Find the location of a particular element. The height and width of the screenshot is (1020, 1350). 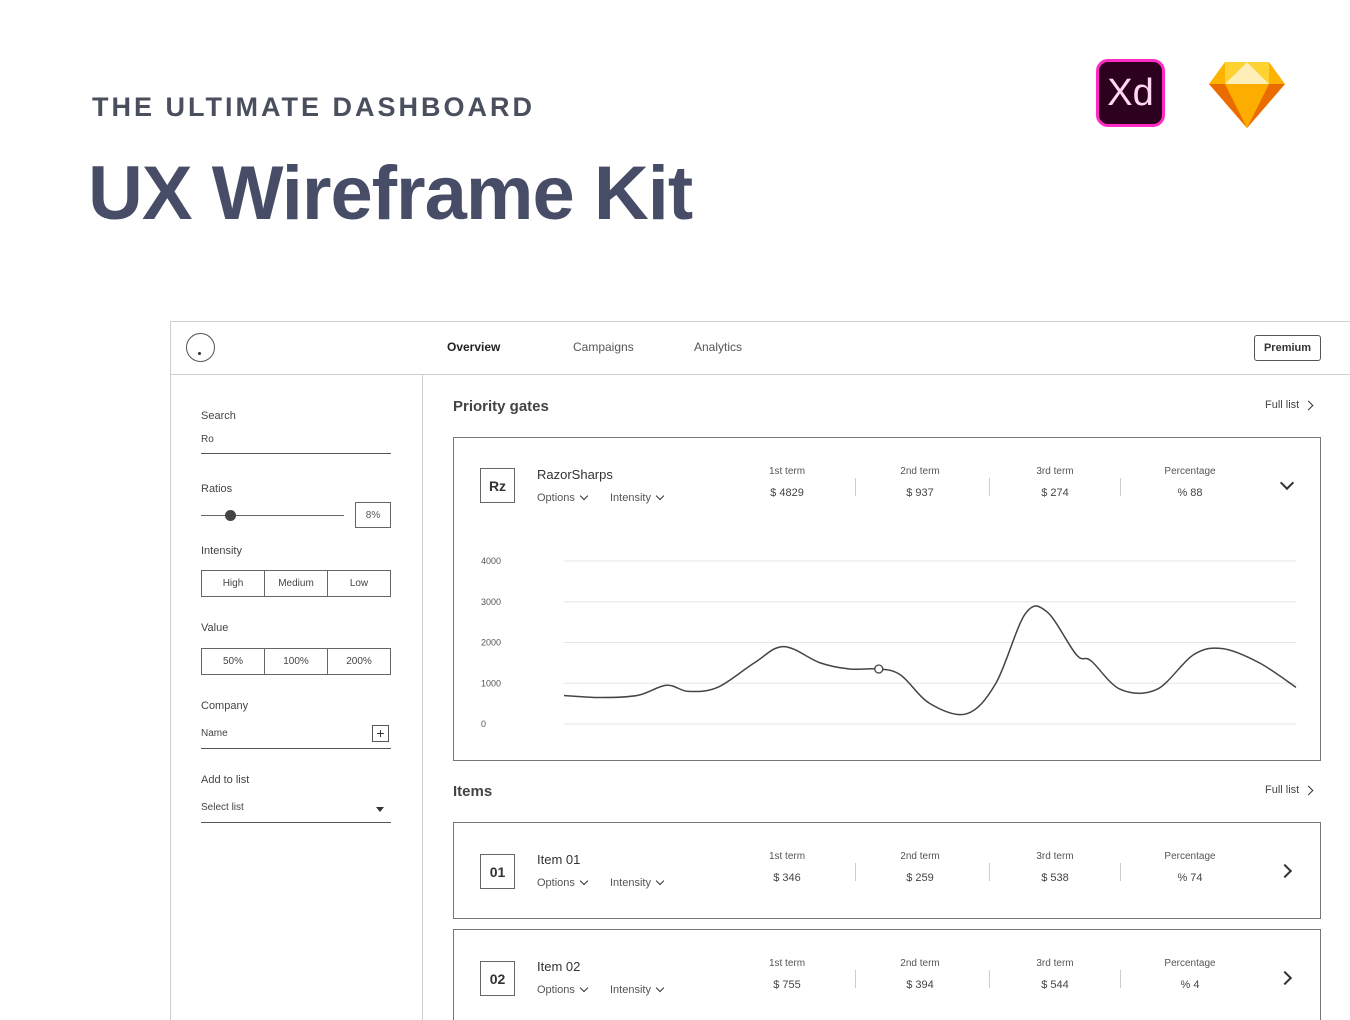

ratios-label: Ratios is located at coordinates (217, 489).